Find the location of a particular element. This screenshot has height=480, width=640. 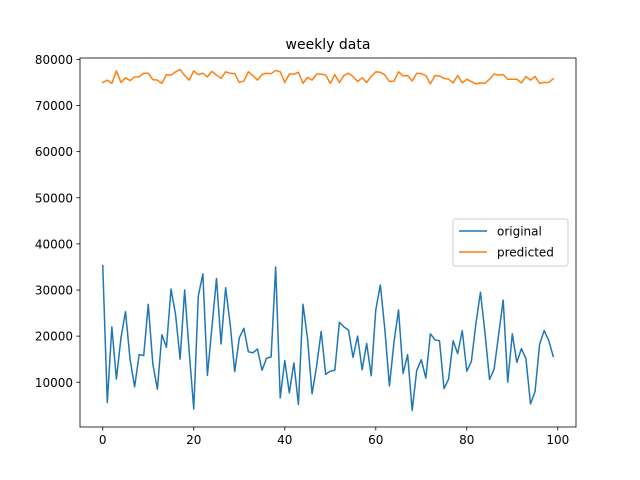

y-tick-label: 80000 is located at coordinates (54, 60).